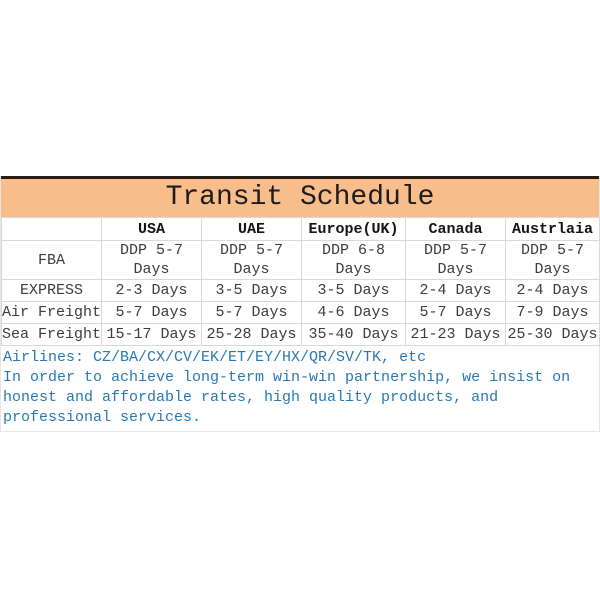 The height and width of the screenshot is (600, 600). Describe the element at coordinates (552, 229) in the screenshot. I see `column-header-australia: Austrlaia` at that location.